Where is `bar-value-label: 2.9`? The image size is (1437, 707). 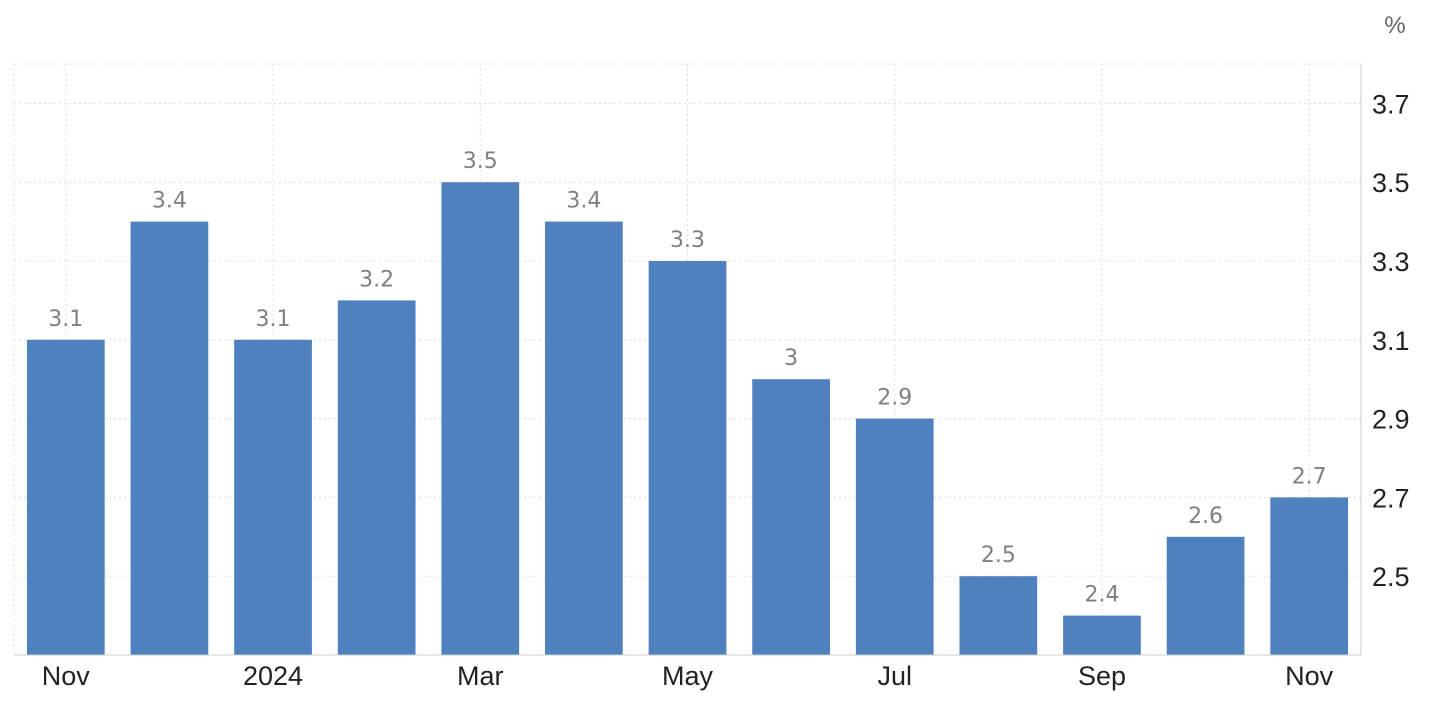 bar-value-label: 2.9 is located at coordinates (894, 398).